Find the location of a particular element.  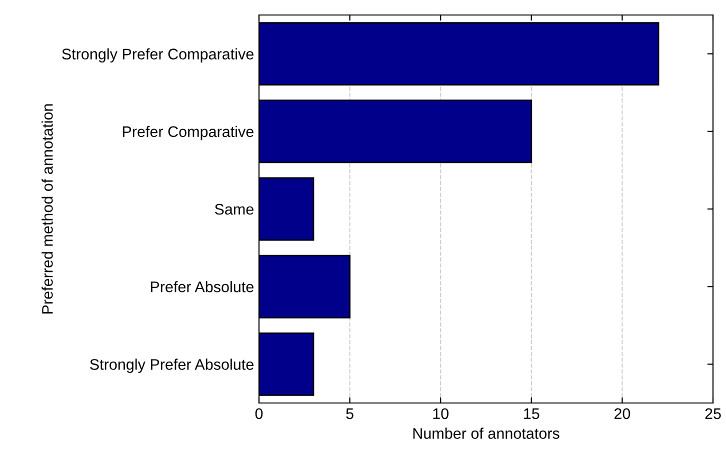

x-tick-label: 0 is located at coordinates (259, 414).